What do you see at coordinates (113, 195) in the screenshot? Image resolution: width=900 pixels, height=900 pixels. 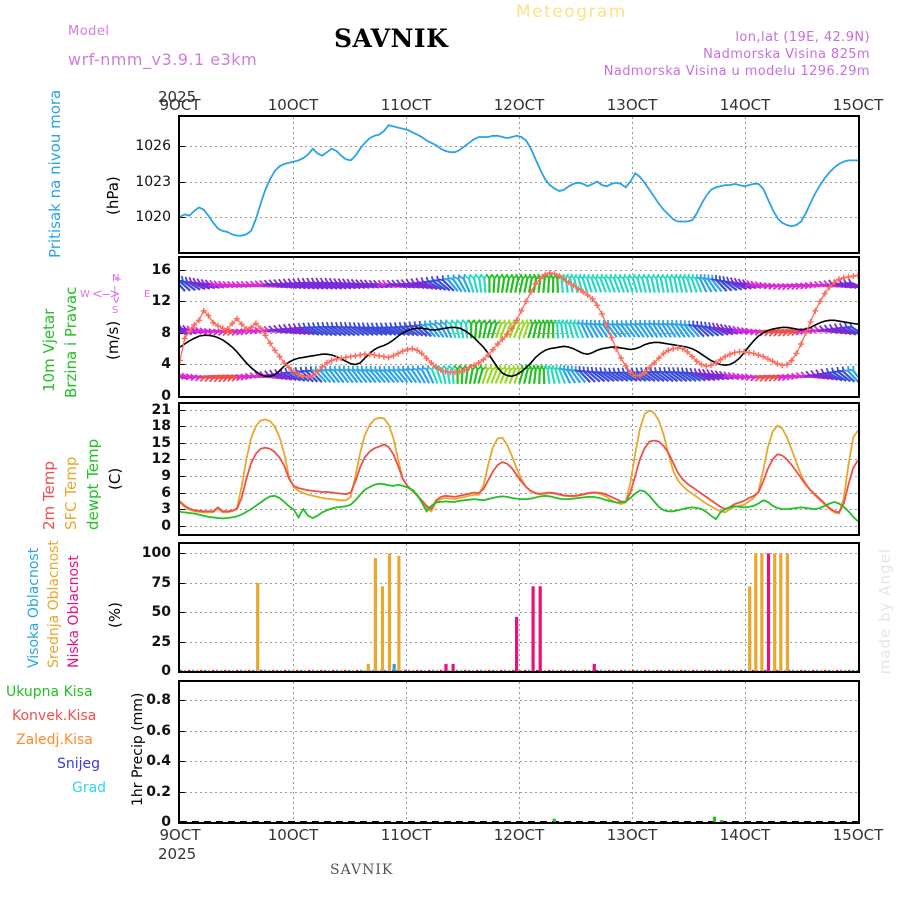 I see `pressure-axis-units: (hPa)` at bounding box center [113, 195].